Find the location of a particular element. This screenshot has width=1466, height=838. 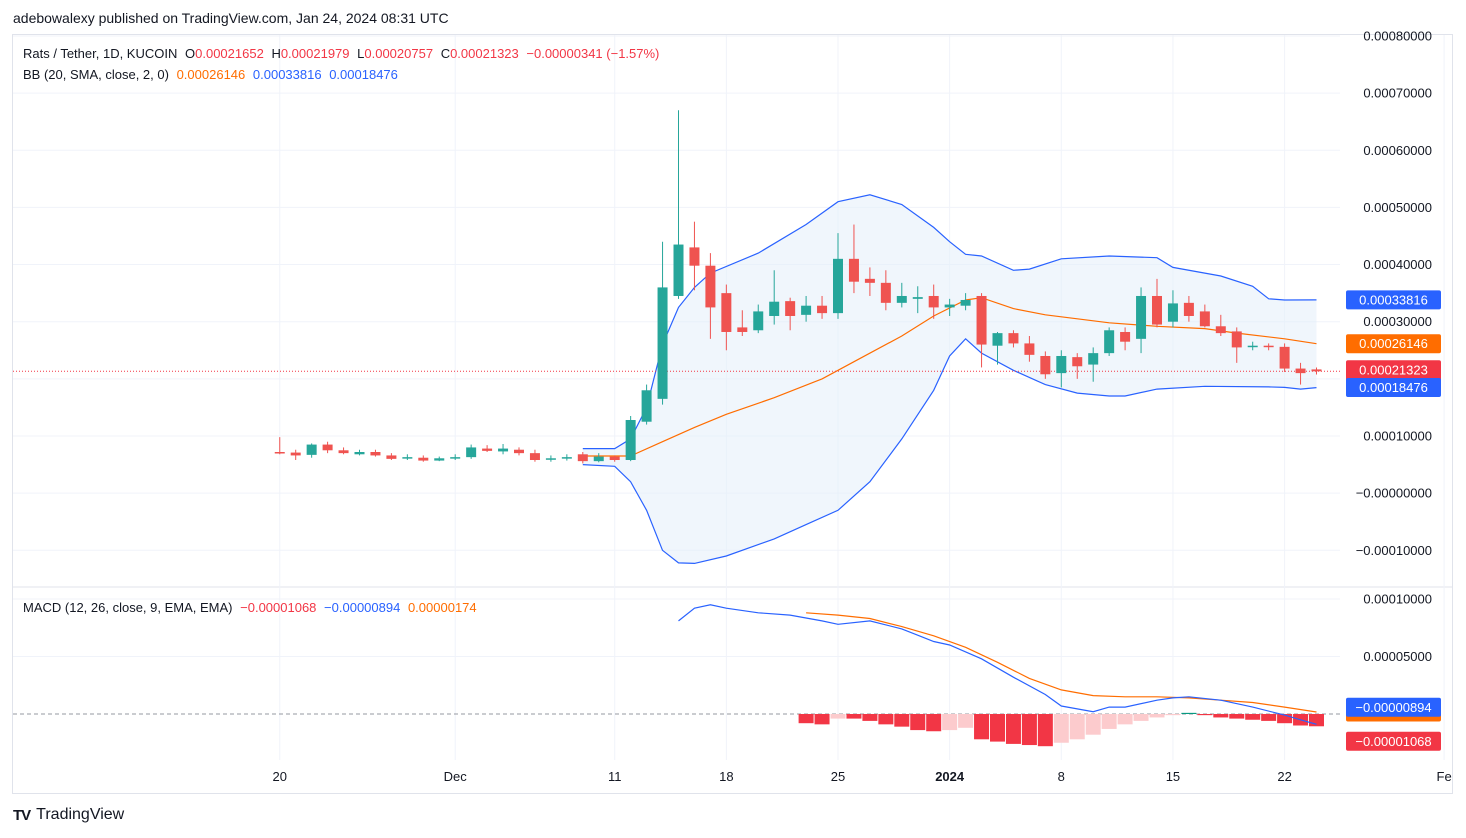

x-tick-label: Dec is located at coordinates (456, 776).